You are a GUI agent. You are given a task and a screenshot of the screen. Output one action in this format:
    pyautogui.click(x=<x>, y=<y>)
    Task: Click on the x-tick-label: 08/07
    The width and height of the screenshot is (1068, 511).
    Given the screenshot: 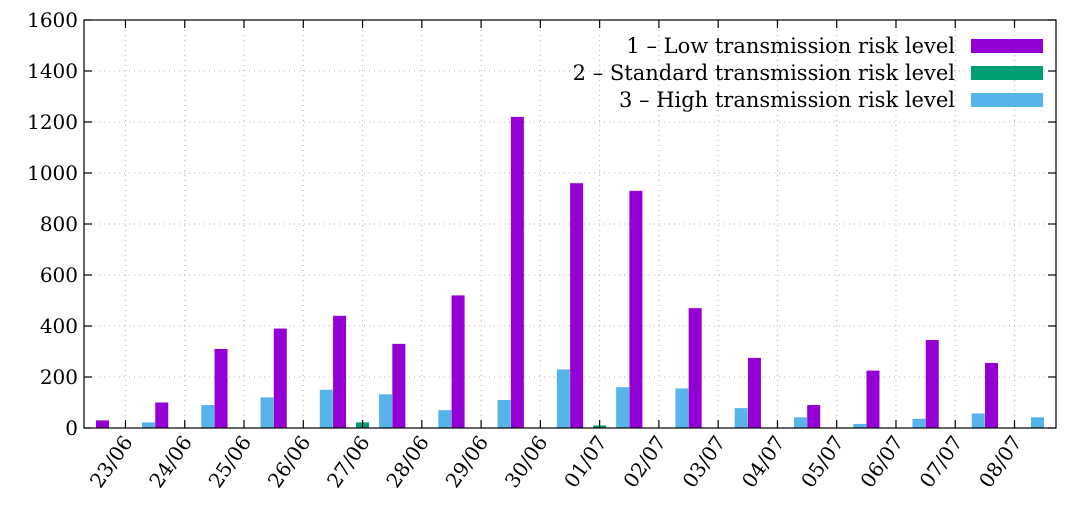 What is the action you would take?
    pyautogui.click(x=1000, y=461)
    